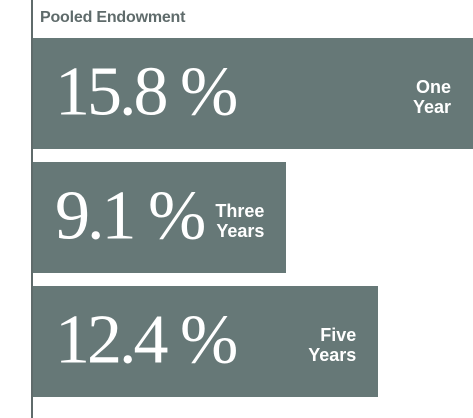 The height and width of the screenshot is (418, 473). Describe the element at coordinates (332, 344) in the screenshot. I see `category-label: Five Years` at that location.